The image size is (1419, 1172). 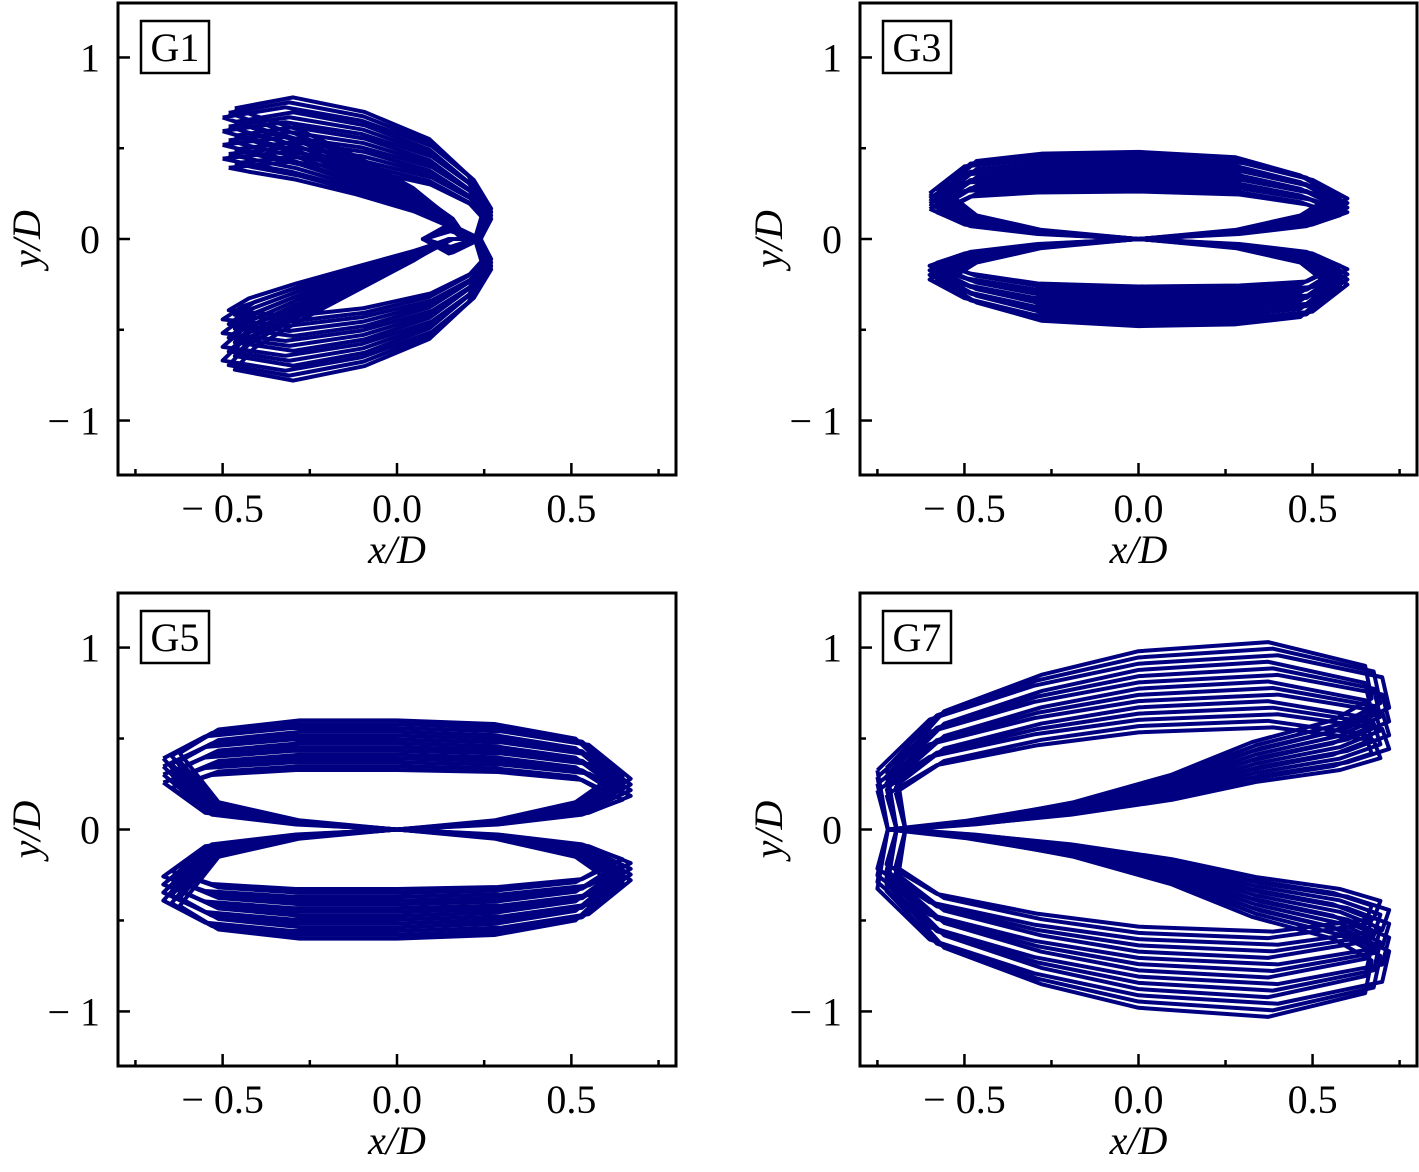 I want to click on panel-tag: G7, so click(x=917, y=637).